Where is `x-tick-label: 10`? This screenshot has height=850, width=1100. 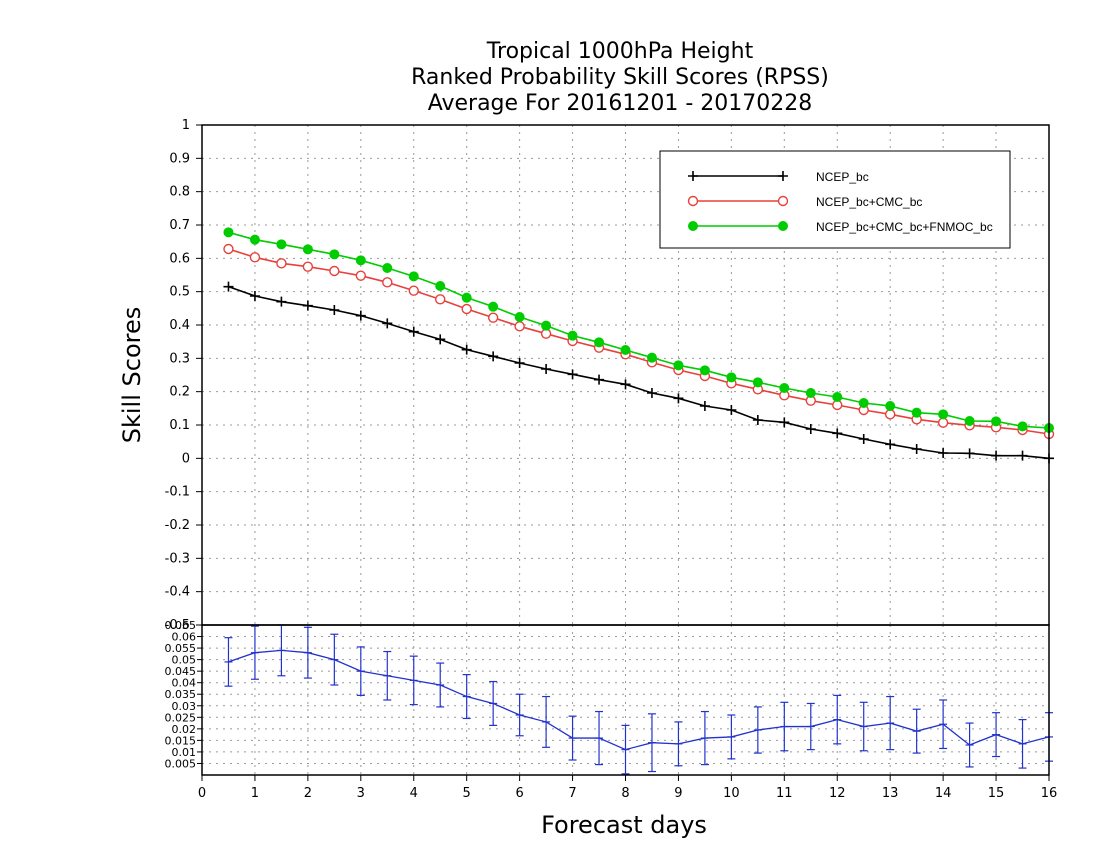 x-tick-label: 10 is located at coordinates (731, 793).